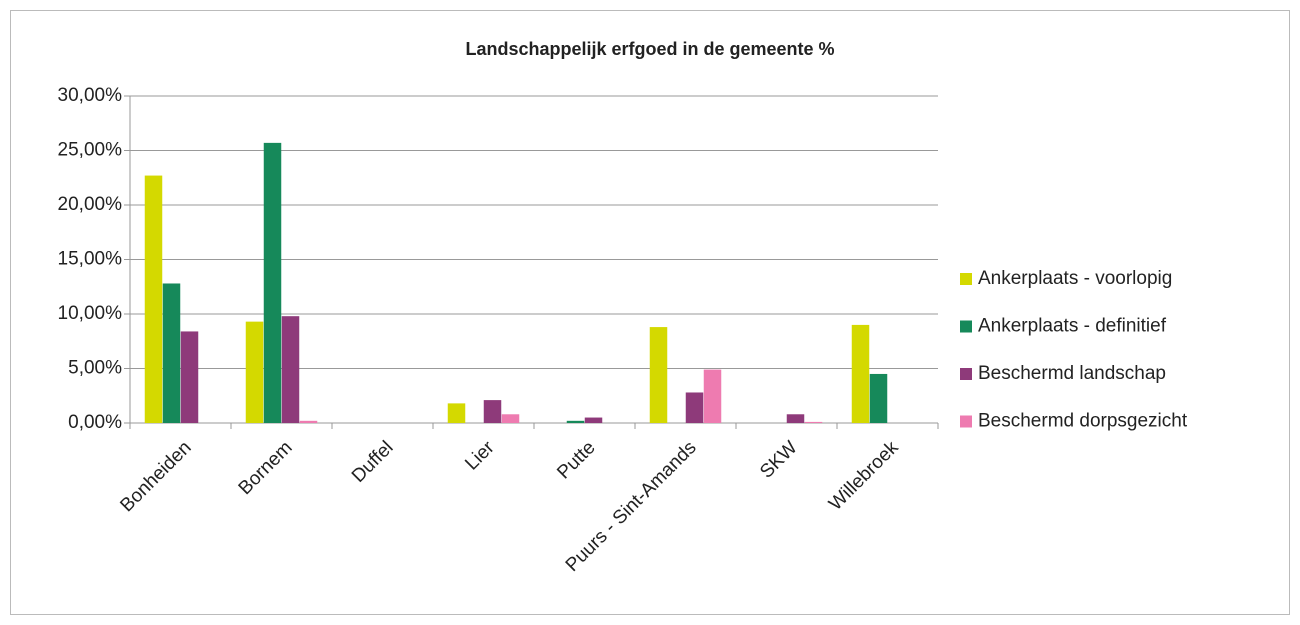  What do you see at coordinates (95, 368) in the screenshot?
I see `y-tick-label: 5,00%` at bounding box center [95, 368].